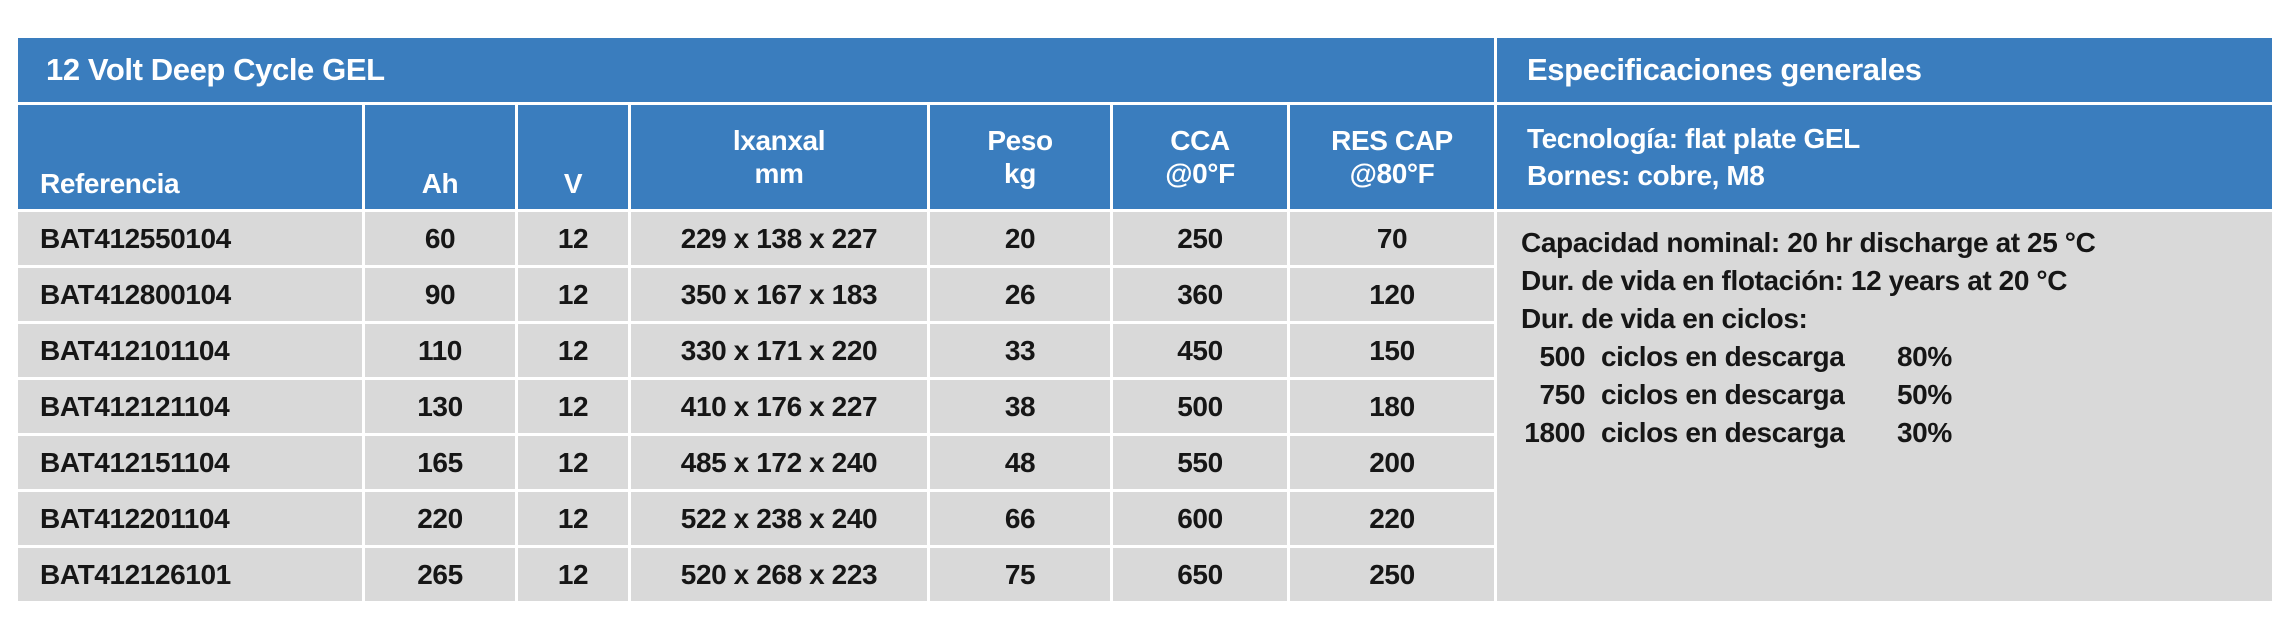 The width and height of the screenshot is (2290, 622). What do you see at coordinates (1392, 140) in the screenshot?
I see `column-header-rescap-line1: RES CAP` at bounding box center [1392, 140].